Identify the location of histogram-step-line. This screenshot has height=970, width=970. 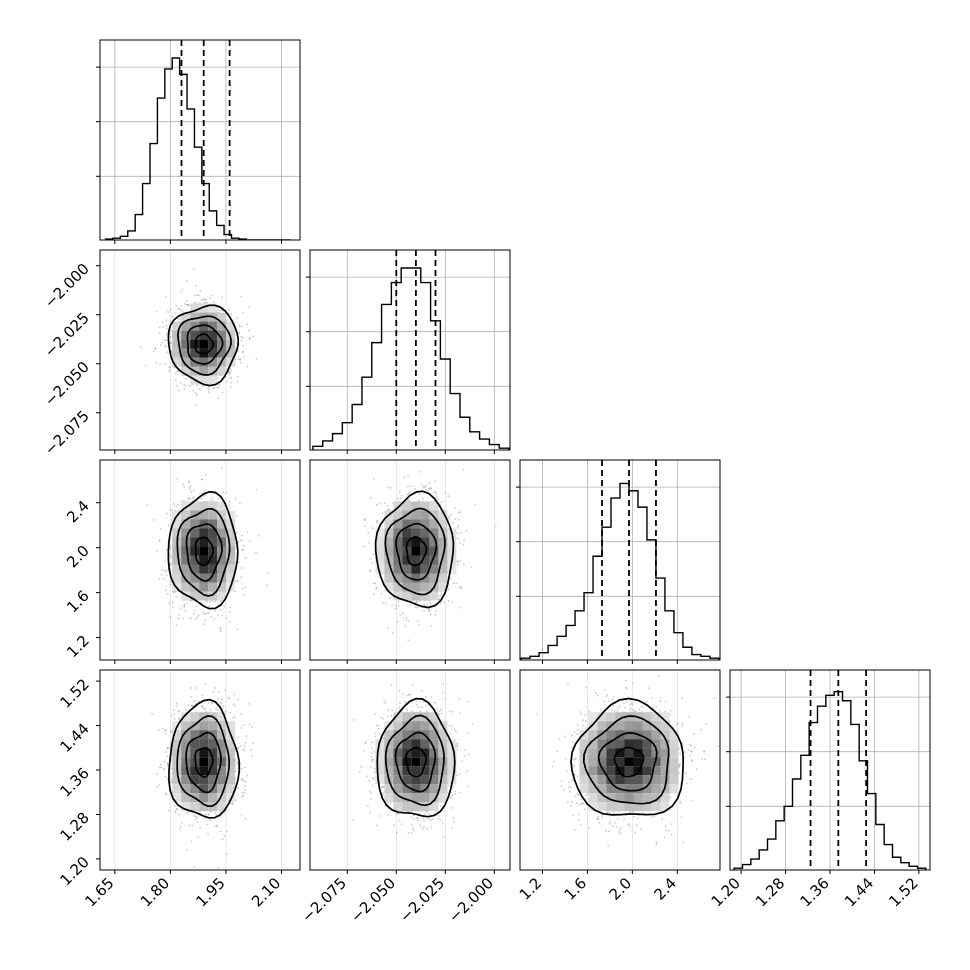
(620, 571).